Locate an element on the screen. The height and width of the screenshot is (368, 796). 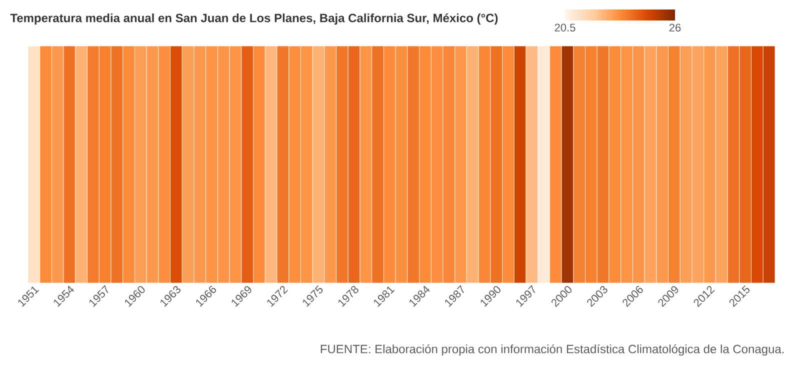
source-note: FUENTE: Elaboración propia con información Estadística Climatológica de la Conagua. is located at coordinates (552, 350).